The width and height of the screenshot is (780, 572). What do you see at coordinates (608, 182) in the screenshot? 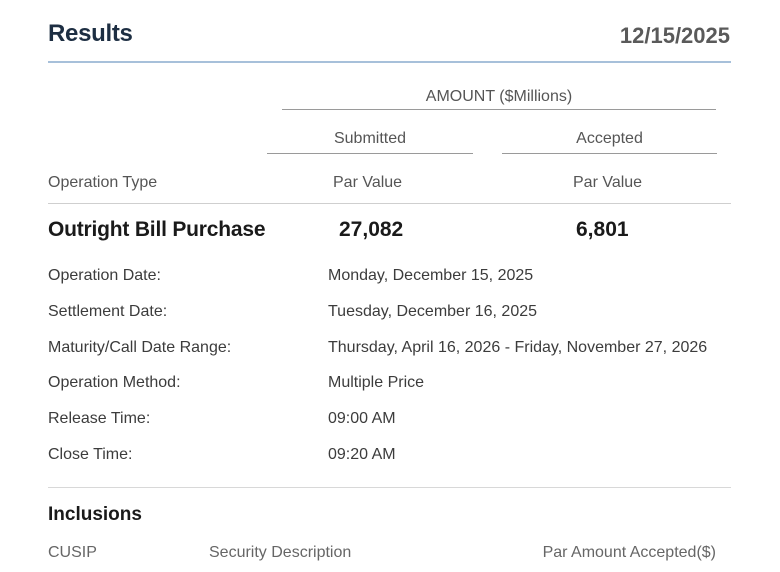
I see `accepted-par-value-header: Par Value` at bounding box center [608, 182].